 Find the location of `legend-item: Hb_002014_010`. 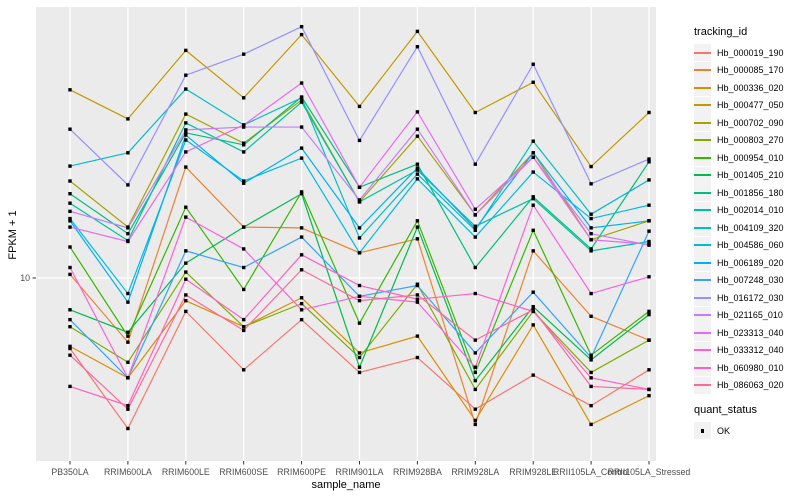

legend-item: Hb_002014_010 is located at coordinates (746, 210).